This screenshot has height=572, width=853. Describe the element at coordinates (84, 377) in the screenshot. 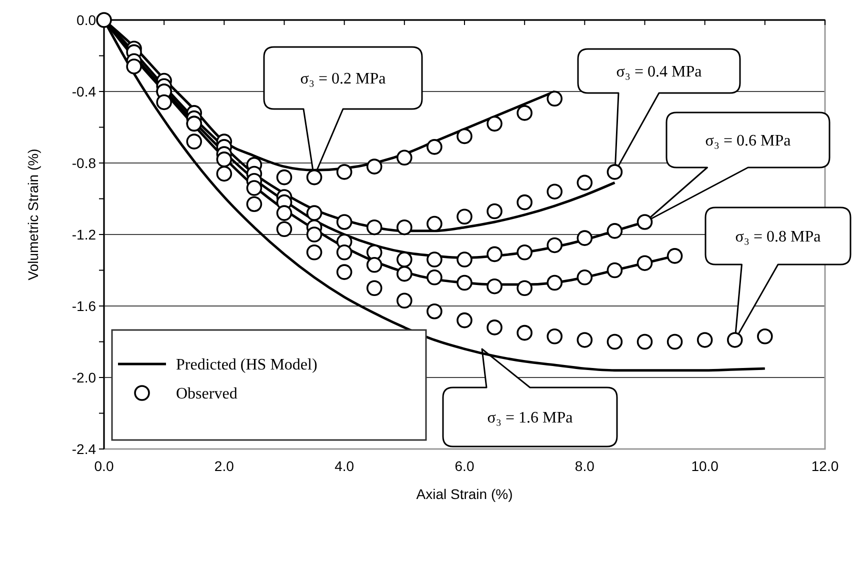

I see `y-tick-label: -2.0` at that location.